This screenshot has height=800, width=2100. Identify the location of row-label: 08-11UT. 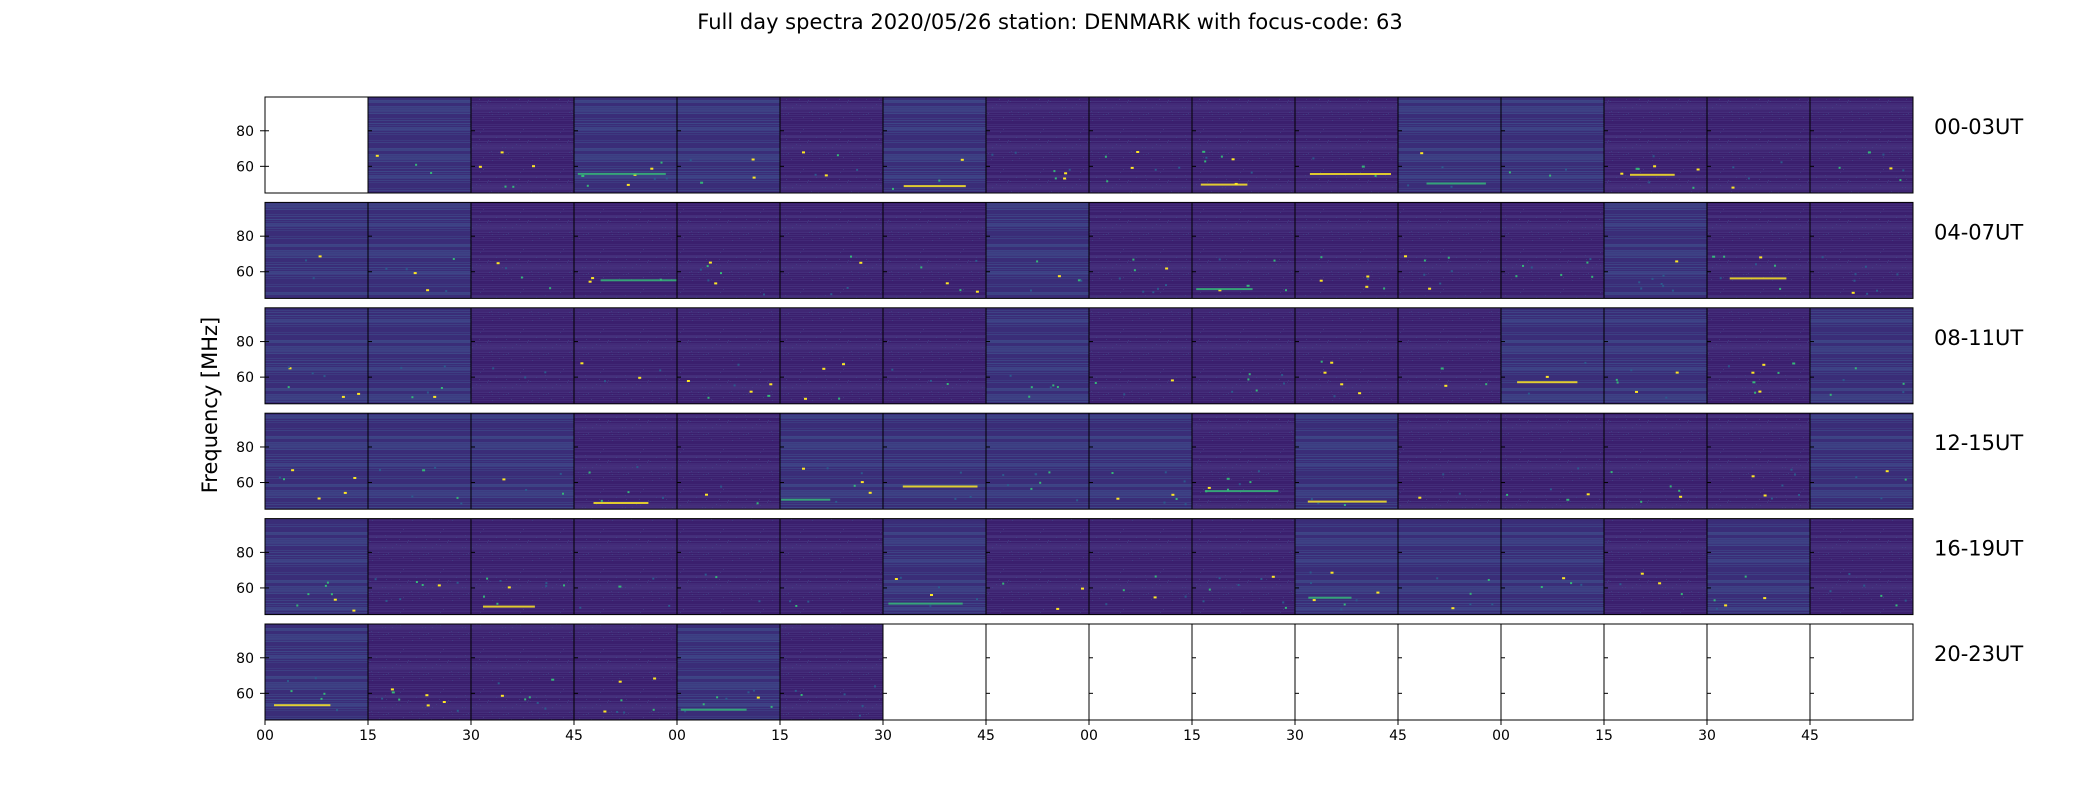
(1978, 338).